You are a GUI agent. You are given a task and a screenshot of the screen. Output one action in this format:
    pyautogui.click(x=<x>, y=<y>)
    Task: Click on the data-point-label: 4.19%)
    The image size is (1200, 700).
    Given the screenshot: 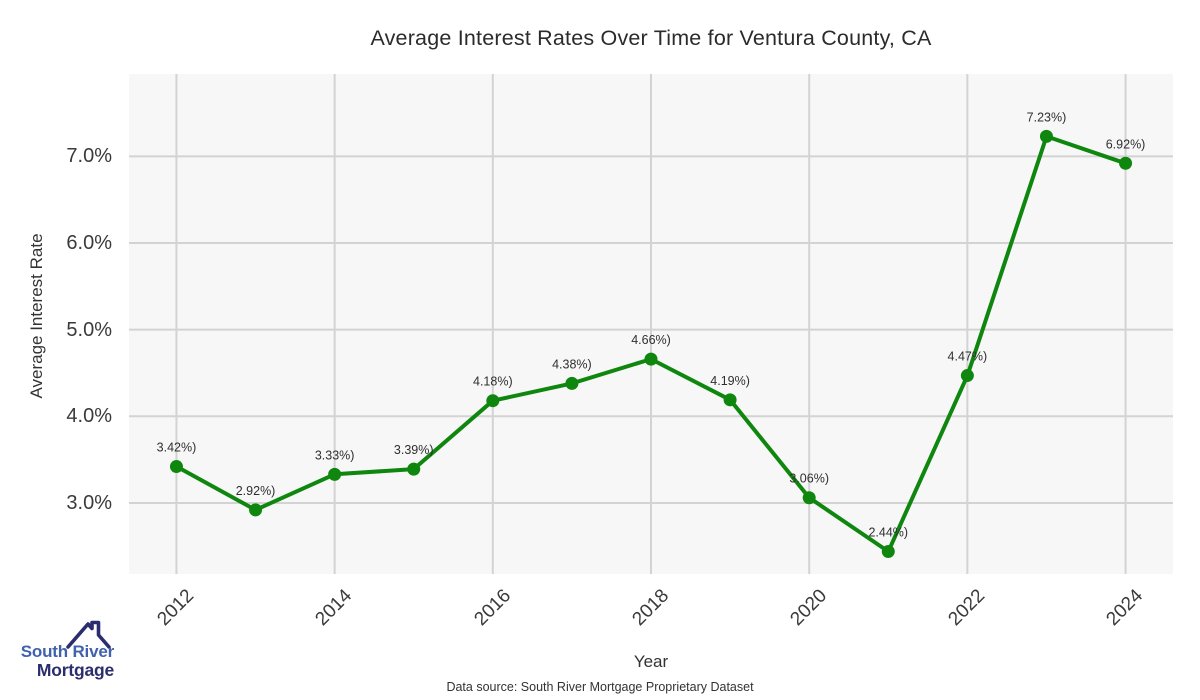 What is the action you would take?
    pyautogui.click(x=730, y=381)
    